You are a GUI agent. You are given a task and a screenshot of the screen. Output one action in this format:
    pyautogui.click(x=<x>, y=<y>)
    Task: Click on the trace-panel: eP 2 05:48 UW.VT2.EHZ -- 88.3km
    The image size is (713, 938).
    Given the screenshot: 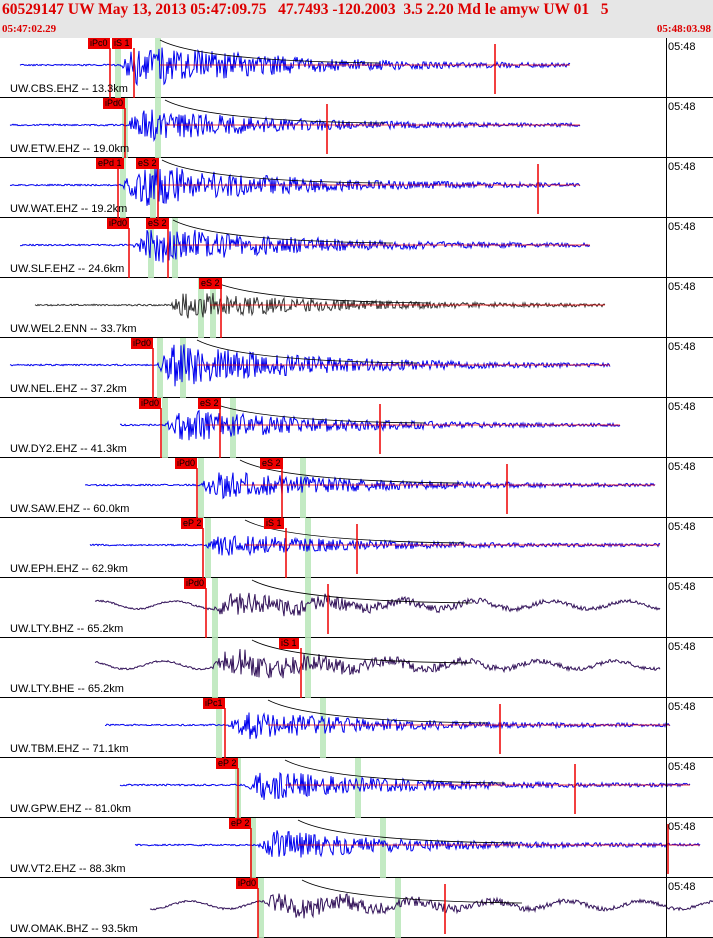 What is the action you would take?
    pyautogui.click(x=356, y=848)
    